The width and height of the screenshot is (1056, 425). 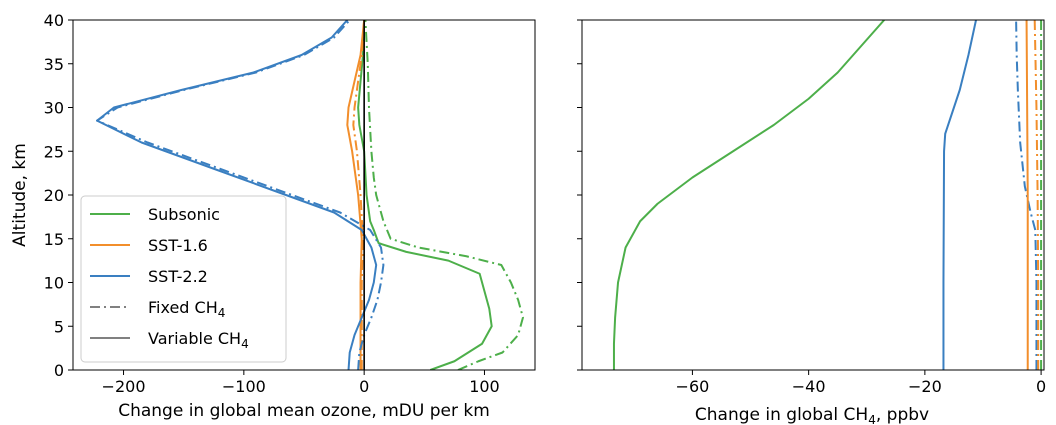 I want to click on ozone-x-tick-label: 0, so click(x=364, y=386).